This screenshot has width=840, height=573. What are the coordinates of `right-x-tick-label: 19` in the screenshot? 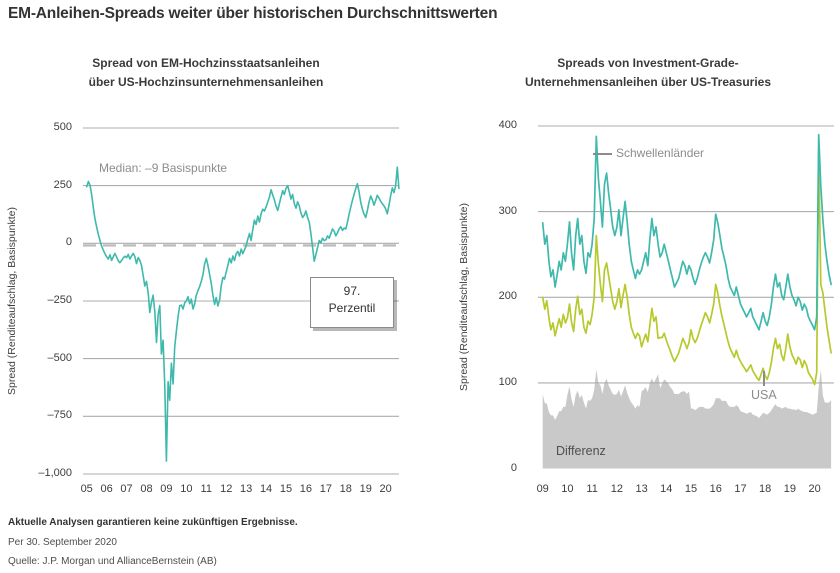 It's located at (790, 489).